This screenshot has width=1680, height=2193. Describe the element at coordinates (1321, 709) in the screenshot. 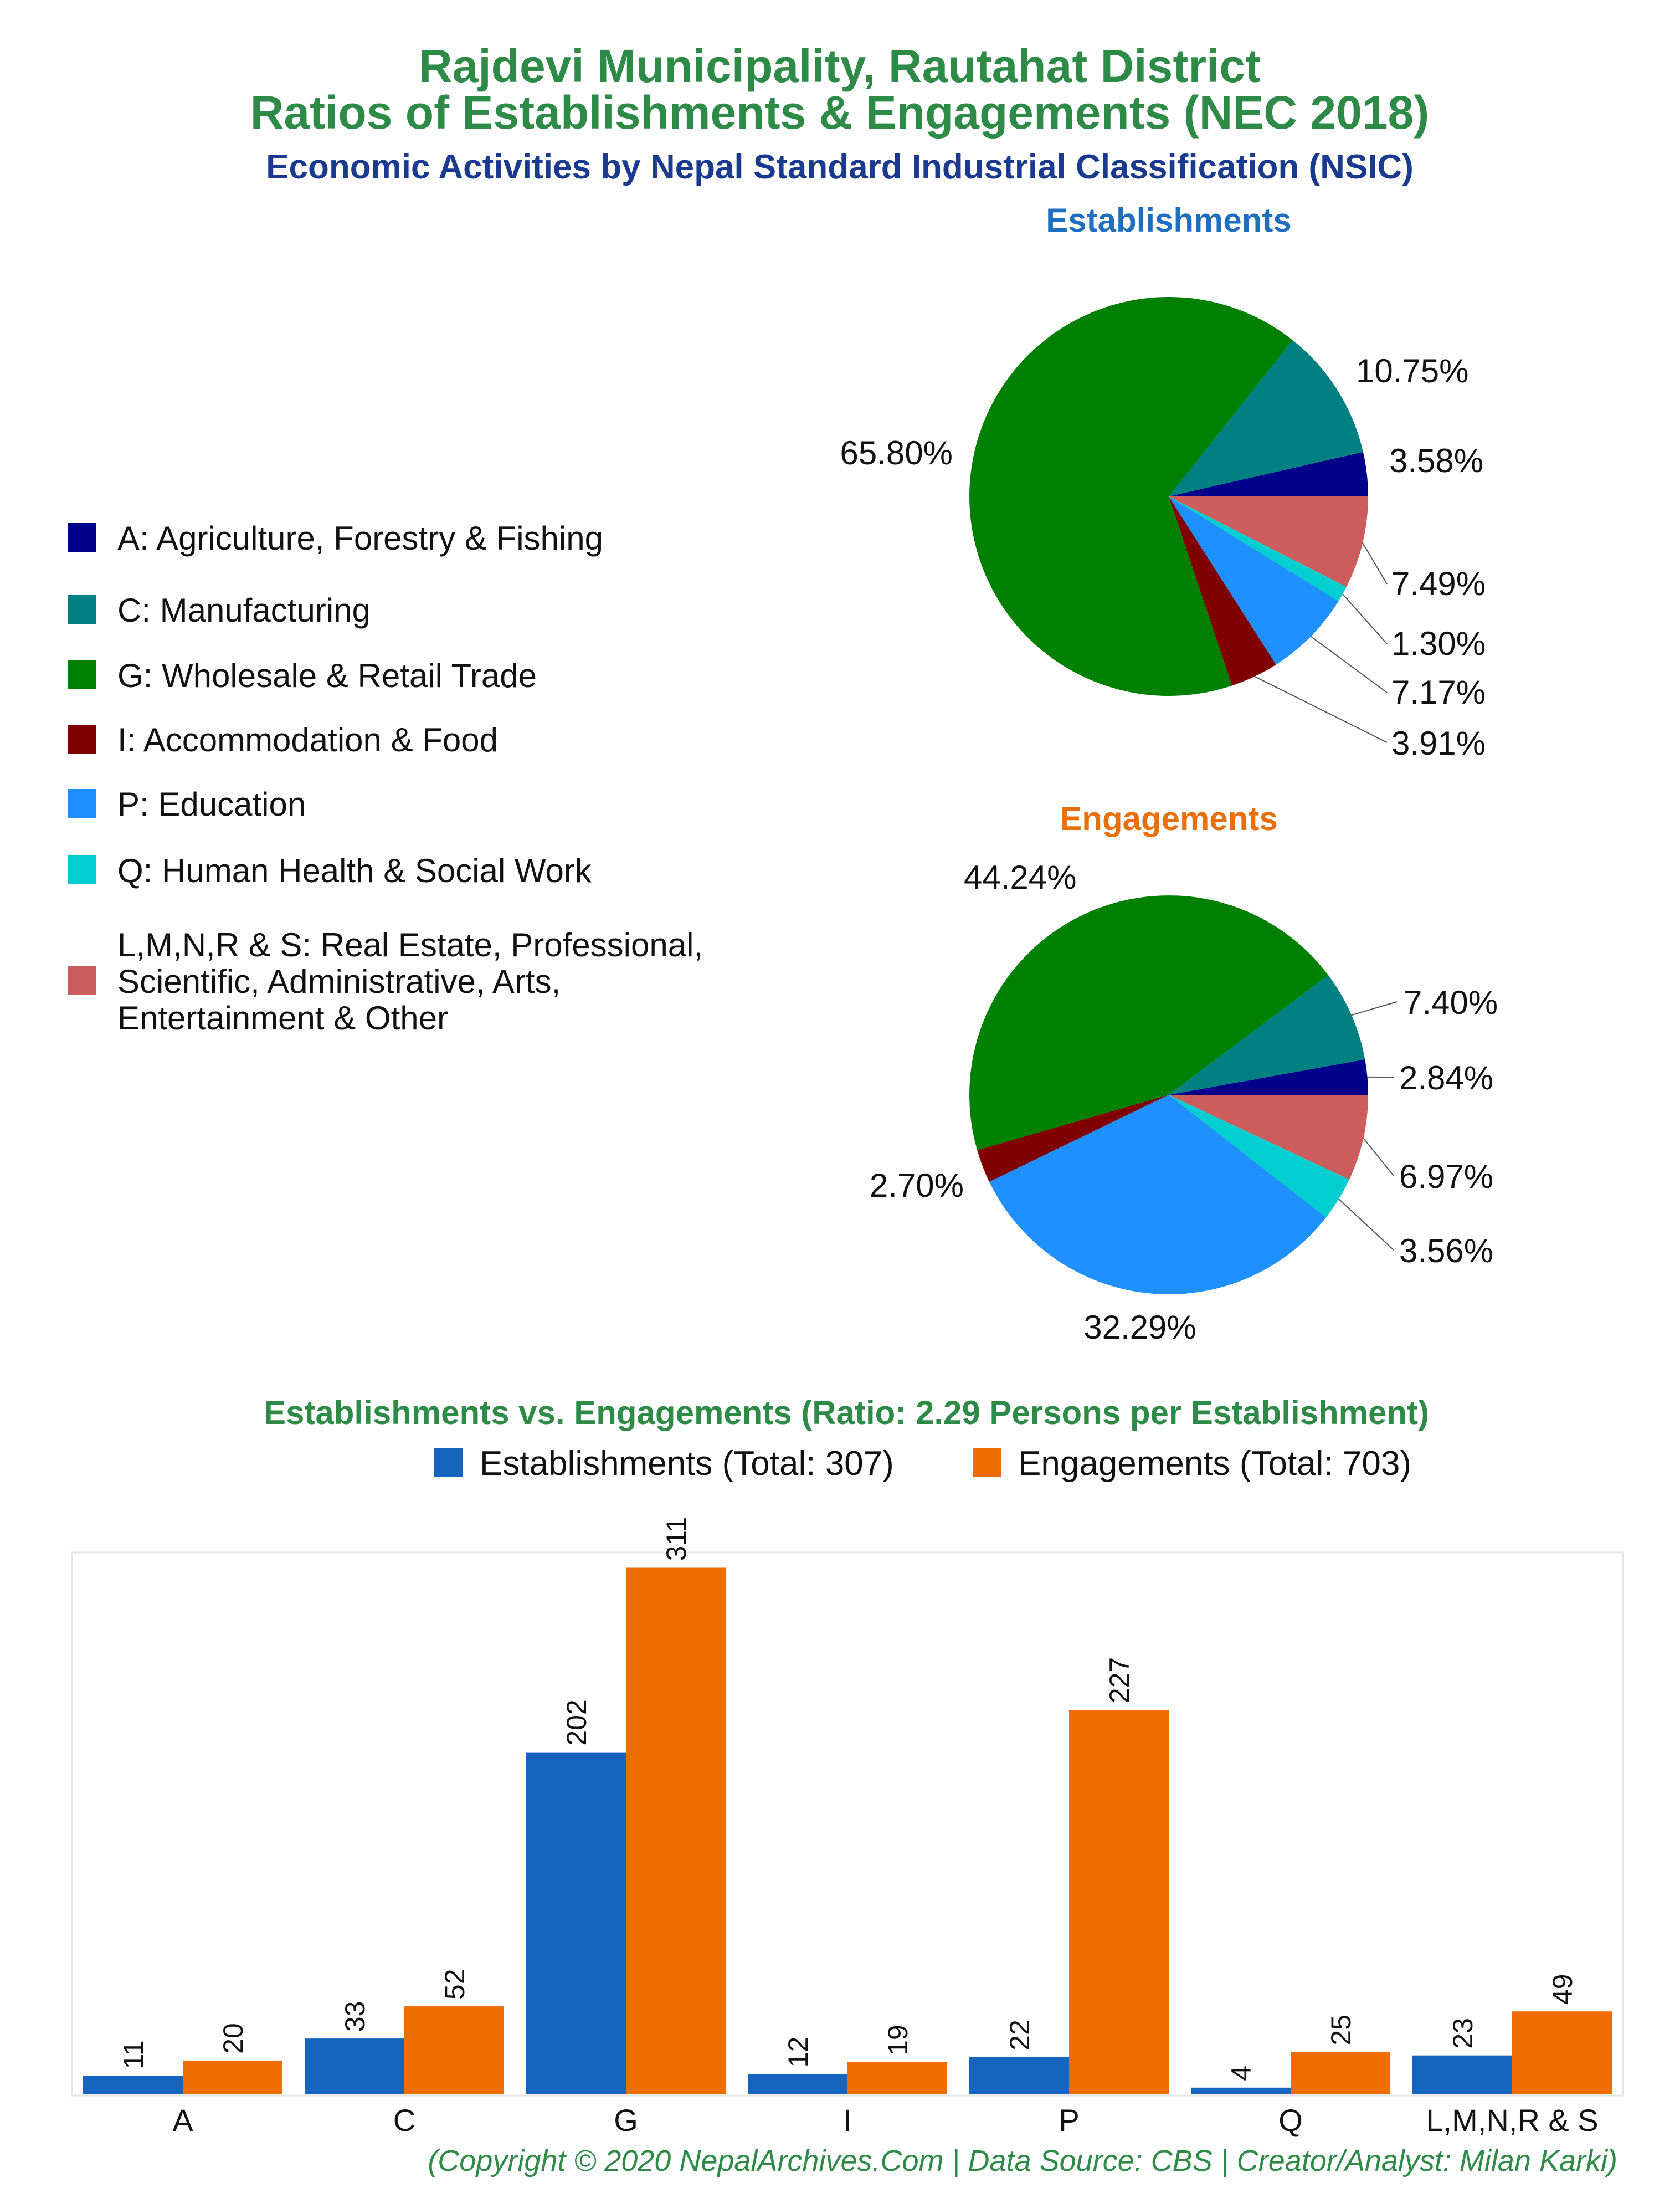

I see `establishments-pie-leader-line-i` at that location.